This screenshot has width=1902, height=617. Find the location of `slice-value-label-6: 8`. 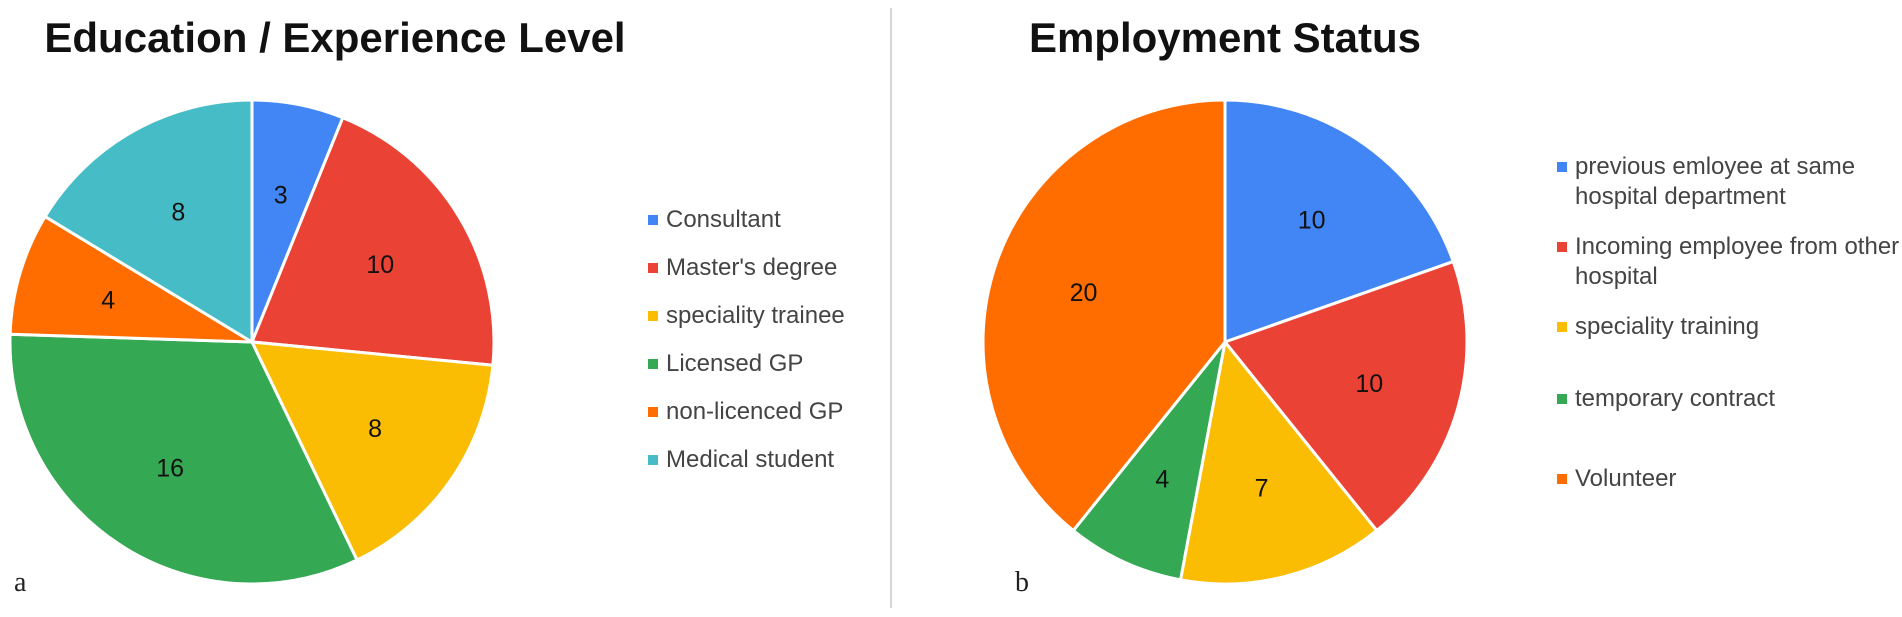

slice-value-label-6: 8 is located at coordinates (178, 212).